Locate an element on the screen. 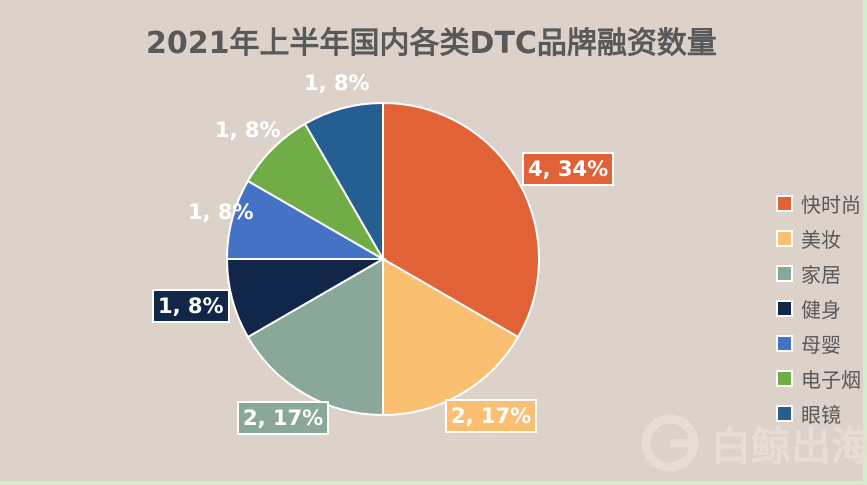 The height and width of the screenshot is (485, 867). legend-label: 电子烟 is located at coordinates (831, 380).